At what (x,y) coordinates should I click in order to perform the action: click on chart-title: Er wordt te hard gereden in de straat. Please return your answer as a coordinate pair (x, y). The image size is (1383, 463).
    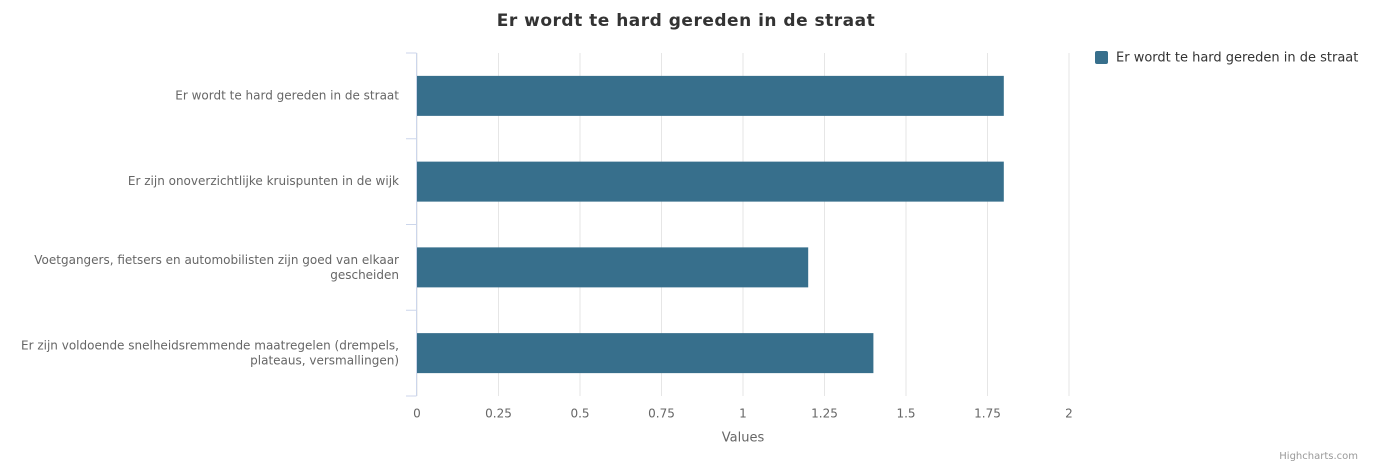
    Looking at the image, I should click on (686, 21).